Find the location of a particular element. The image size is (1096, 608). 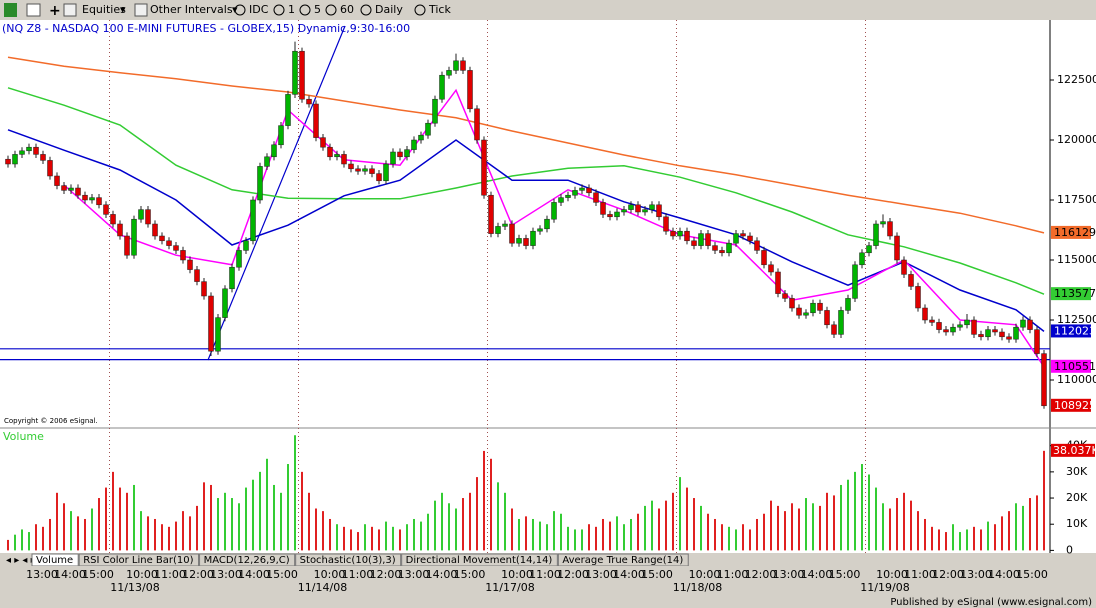

y-tick-label: 0 is located at coordinates (1069, 549).